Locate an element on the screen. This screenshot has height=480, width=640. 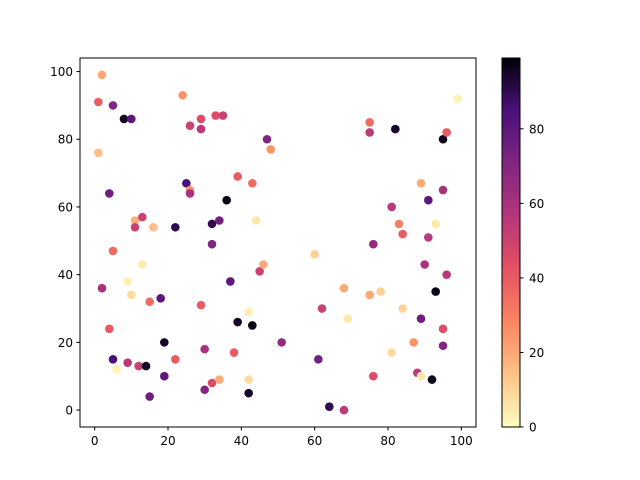
colorbar-tick-label: 0 is located at coordinates (533, 428).